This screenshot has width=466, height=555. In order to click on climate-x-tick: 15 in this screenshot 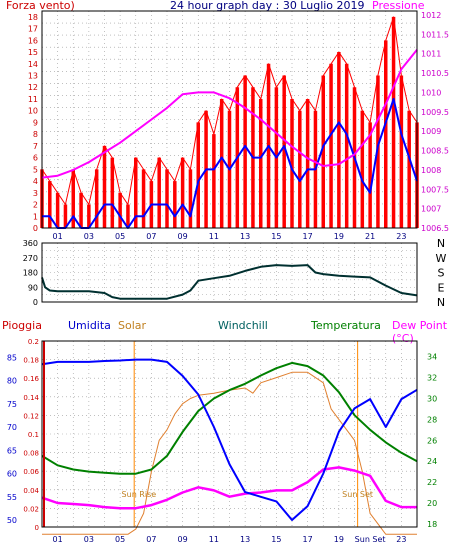, I will do `click(276, 539)`.